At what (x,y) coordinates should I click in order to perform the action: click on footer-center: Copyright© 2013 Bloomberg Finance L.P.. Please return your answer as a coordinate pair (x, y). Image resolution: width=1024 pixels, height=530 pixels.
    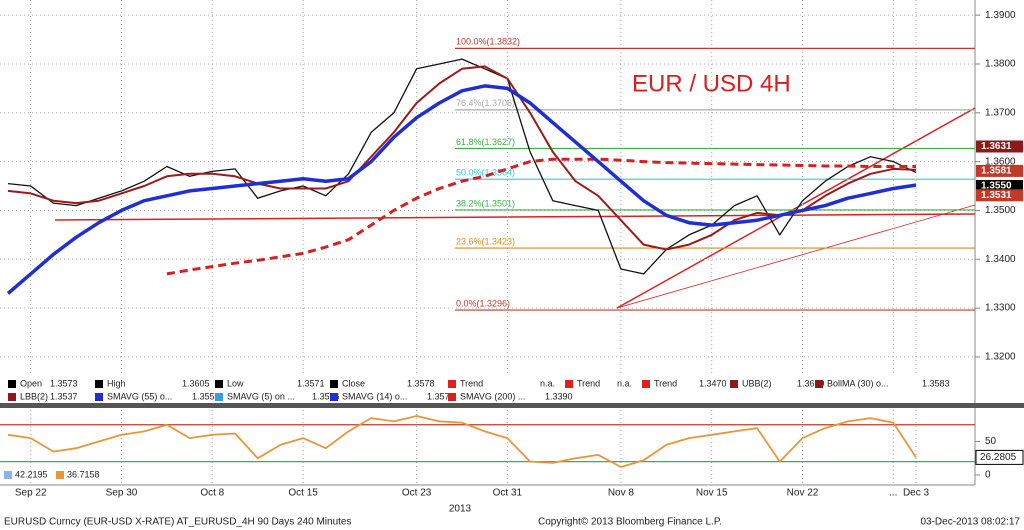
    Looking at the image, I should click on (630, 522).